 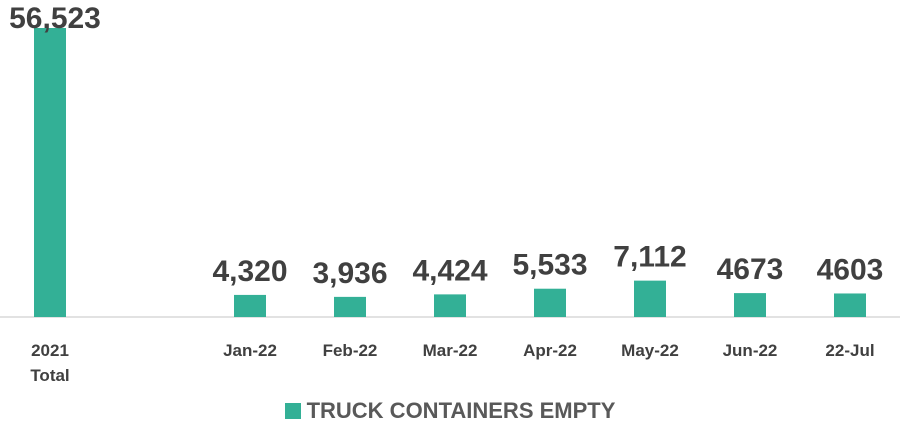 What do you see at coordinates (292, 411) in the screenshot?
I see `legend-swatch` at bounding box center [292, 411].